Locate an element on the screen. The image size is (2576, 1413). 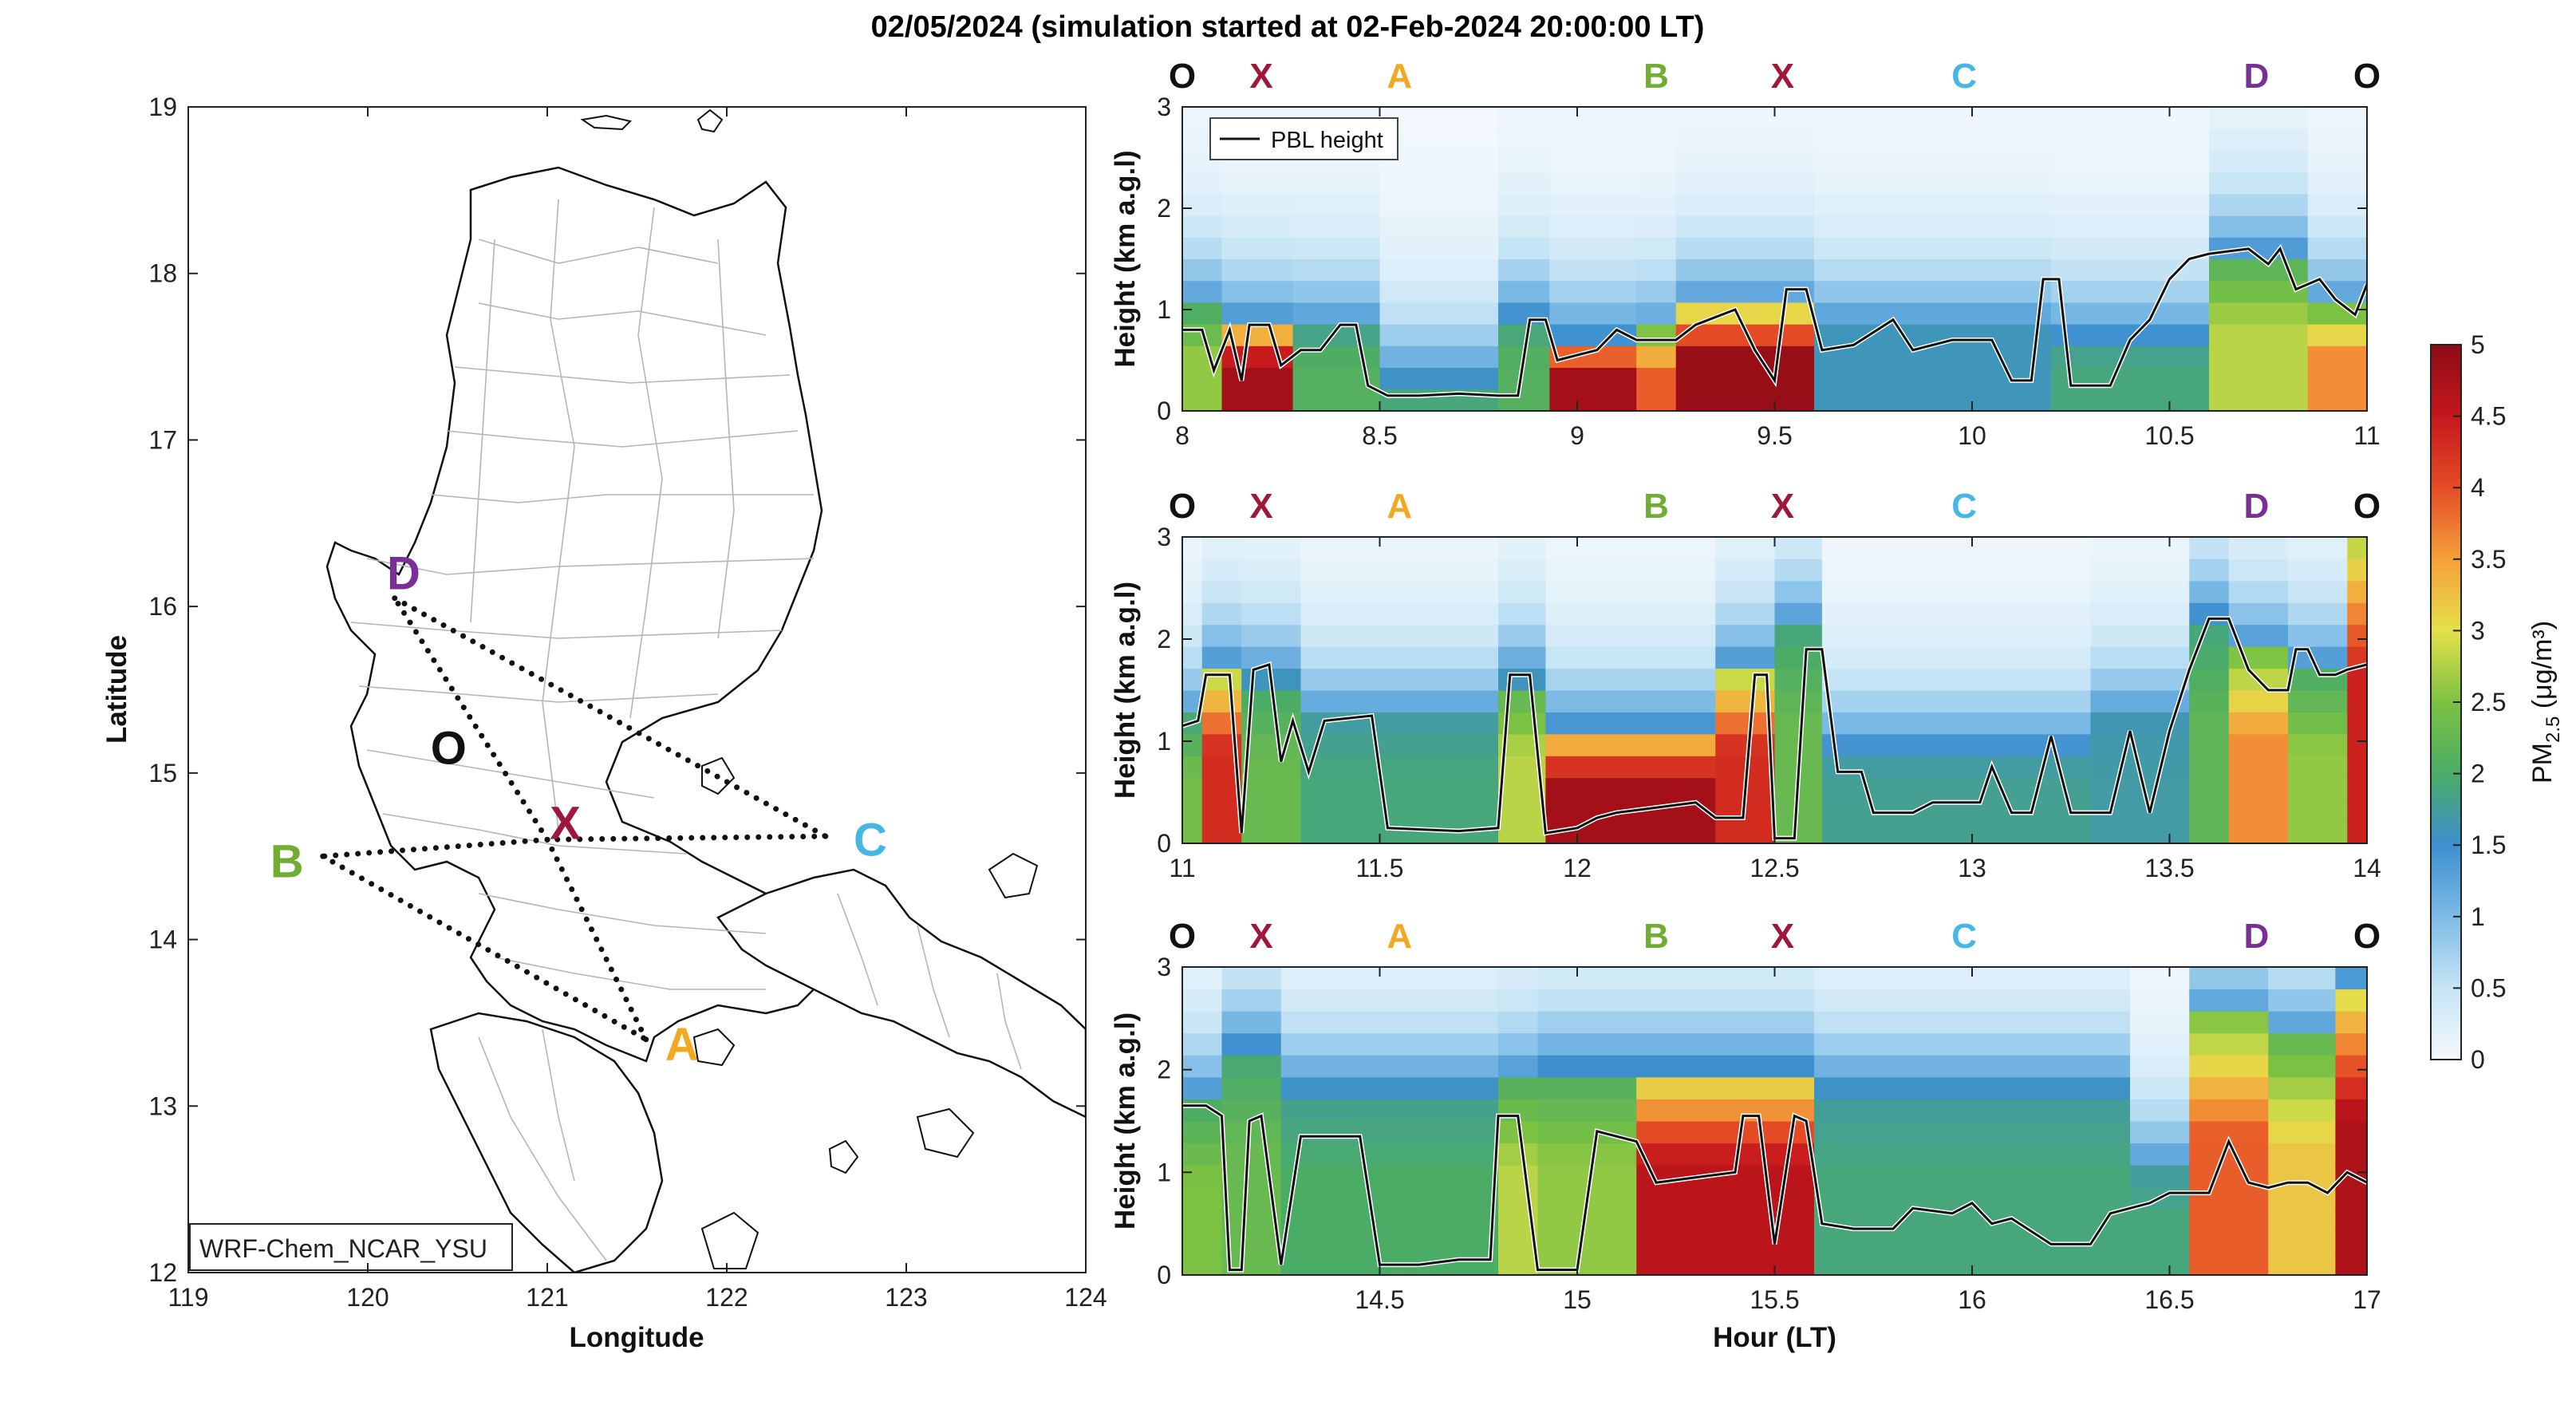
map-y-tick-label: 14 is located at coordinates (163, 940).